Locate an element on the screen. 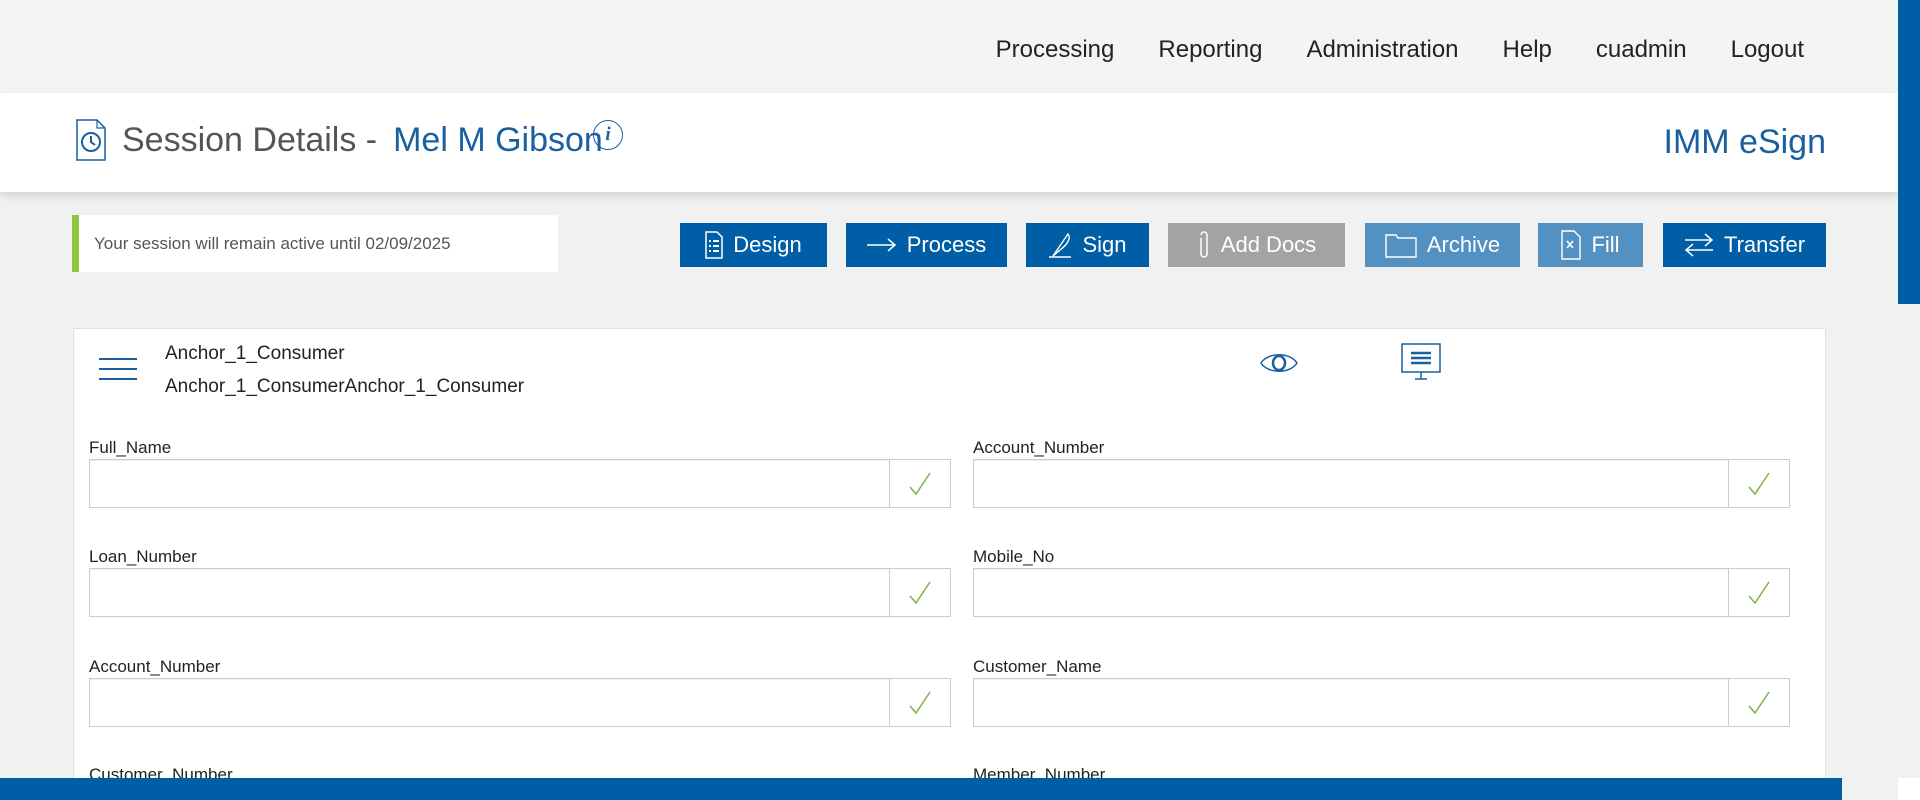  monitor-icon is located at coordinates (1421, 362).